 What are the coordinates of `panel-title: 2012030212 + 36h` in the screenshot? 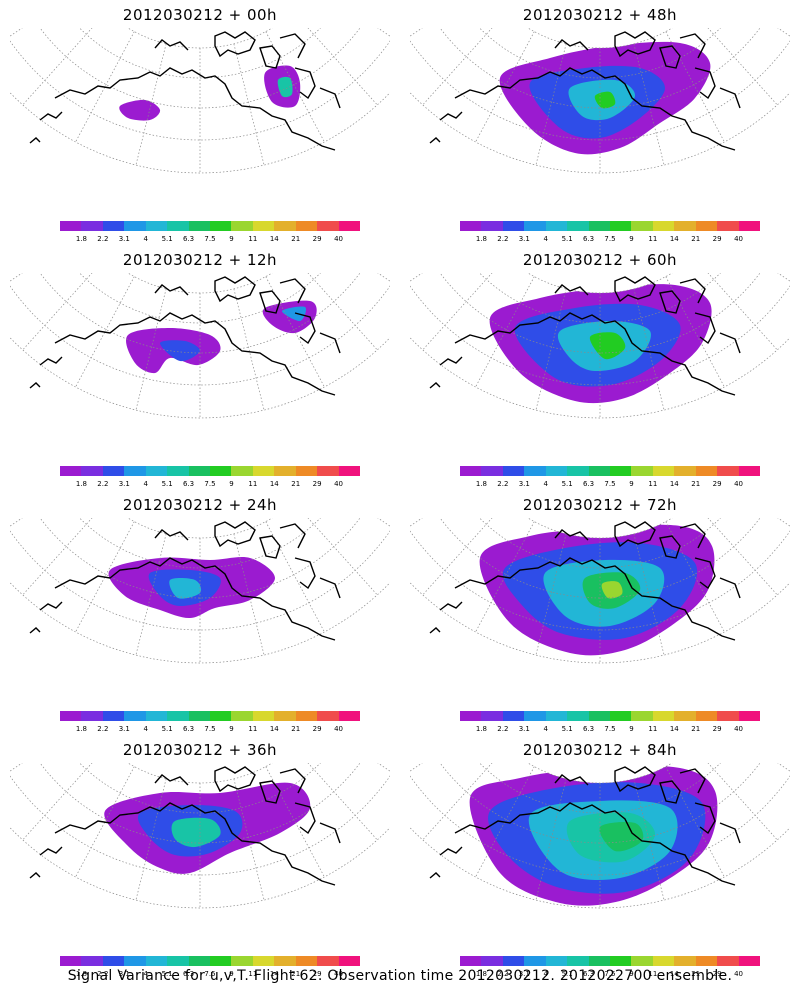 It's located at (200, 750).